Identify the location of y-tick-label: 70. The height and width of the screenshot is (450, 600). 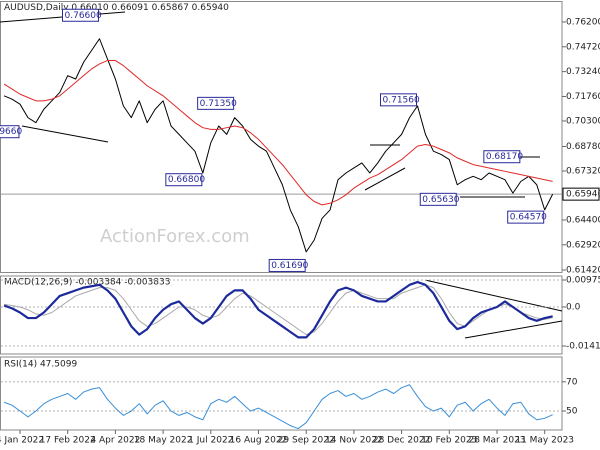
(572, 382).